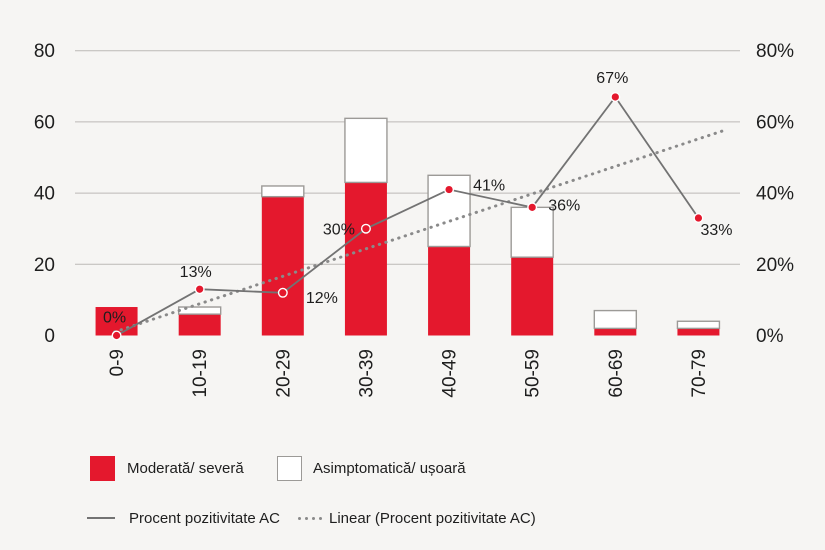  I want to click on y-tick-label-right: 0%, so click(770, 336).